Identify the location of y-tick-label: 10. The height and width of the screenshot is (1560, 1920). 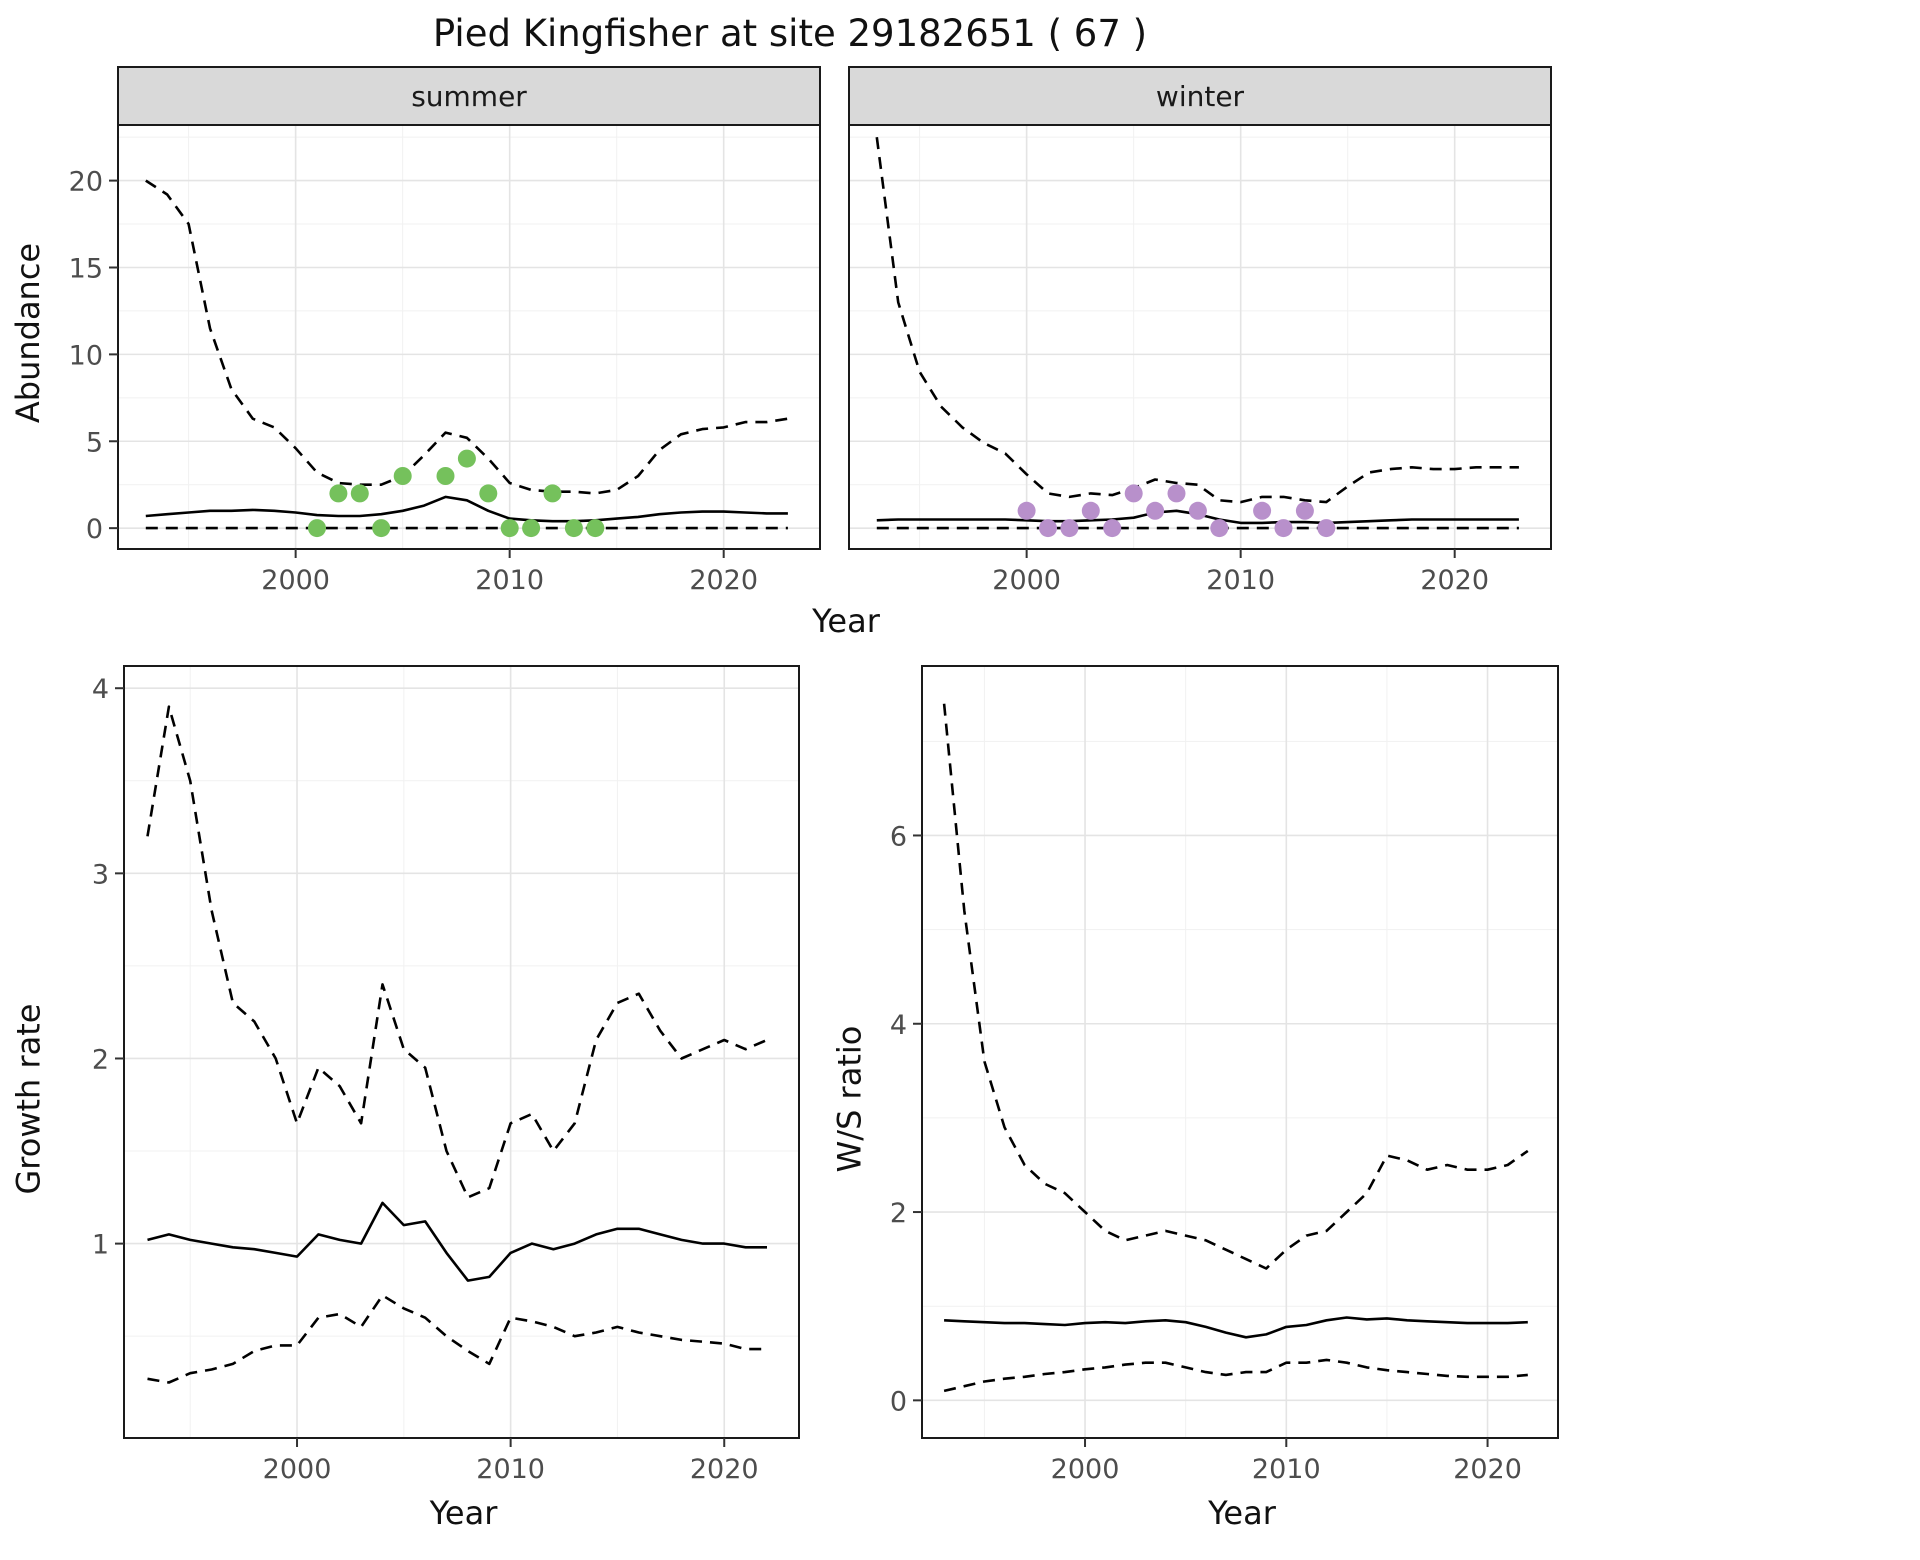
(86, 355).